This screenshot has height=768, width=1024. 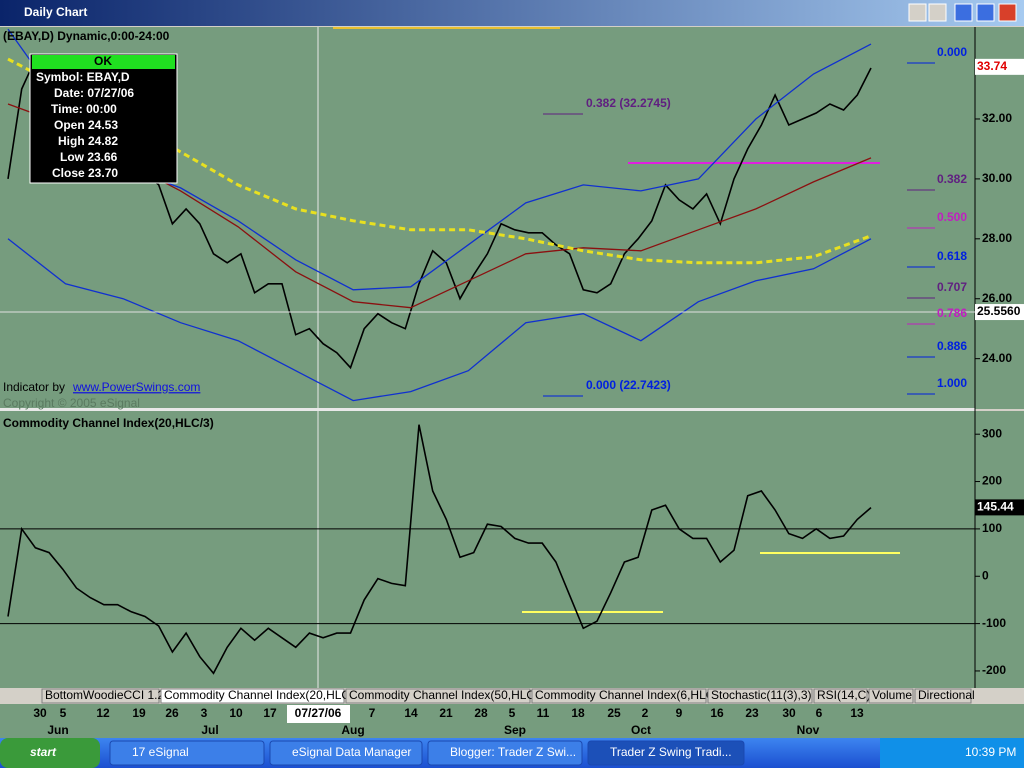 What do you see at coordinates (88, 141) in the screenshot?
I see `info-line: High 24.82` at bounding box center [88, 141].